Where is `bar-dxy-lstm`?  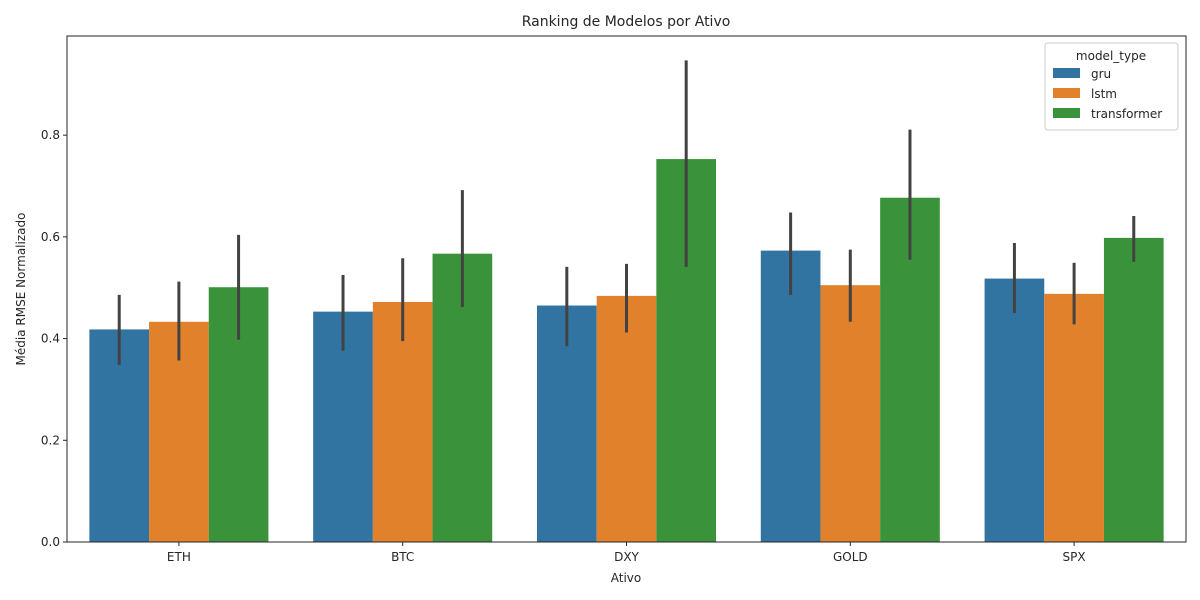 bar-dxy-lstm is located at coordinates (626, 418).